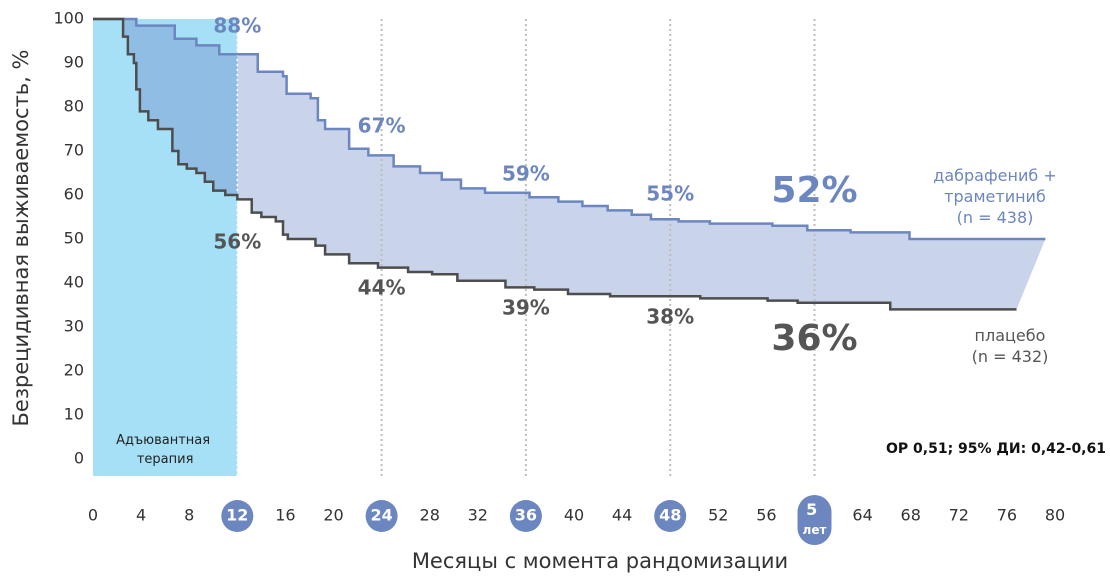  Describe the element at coordinates (1007, 515) in the screenshot. I see `x-tick-label: 76` at that location.